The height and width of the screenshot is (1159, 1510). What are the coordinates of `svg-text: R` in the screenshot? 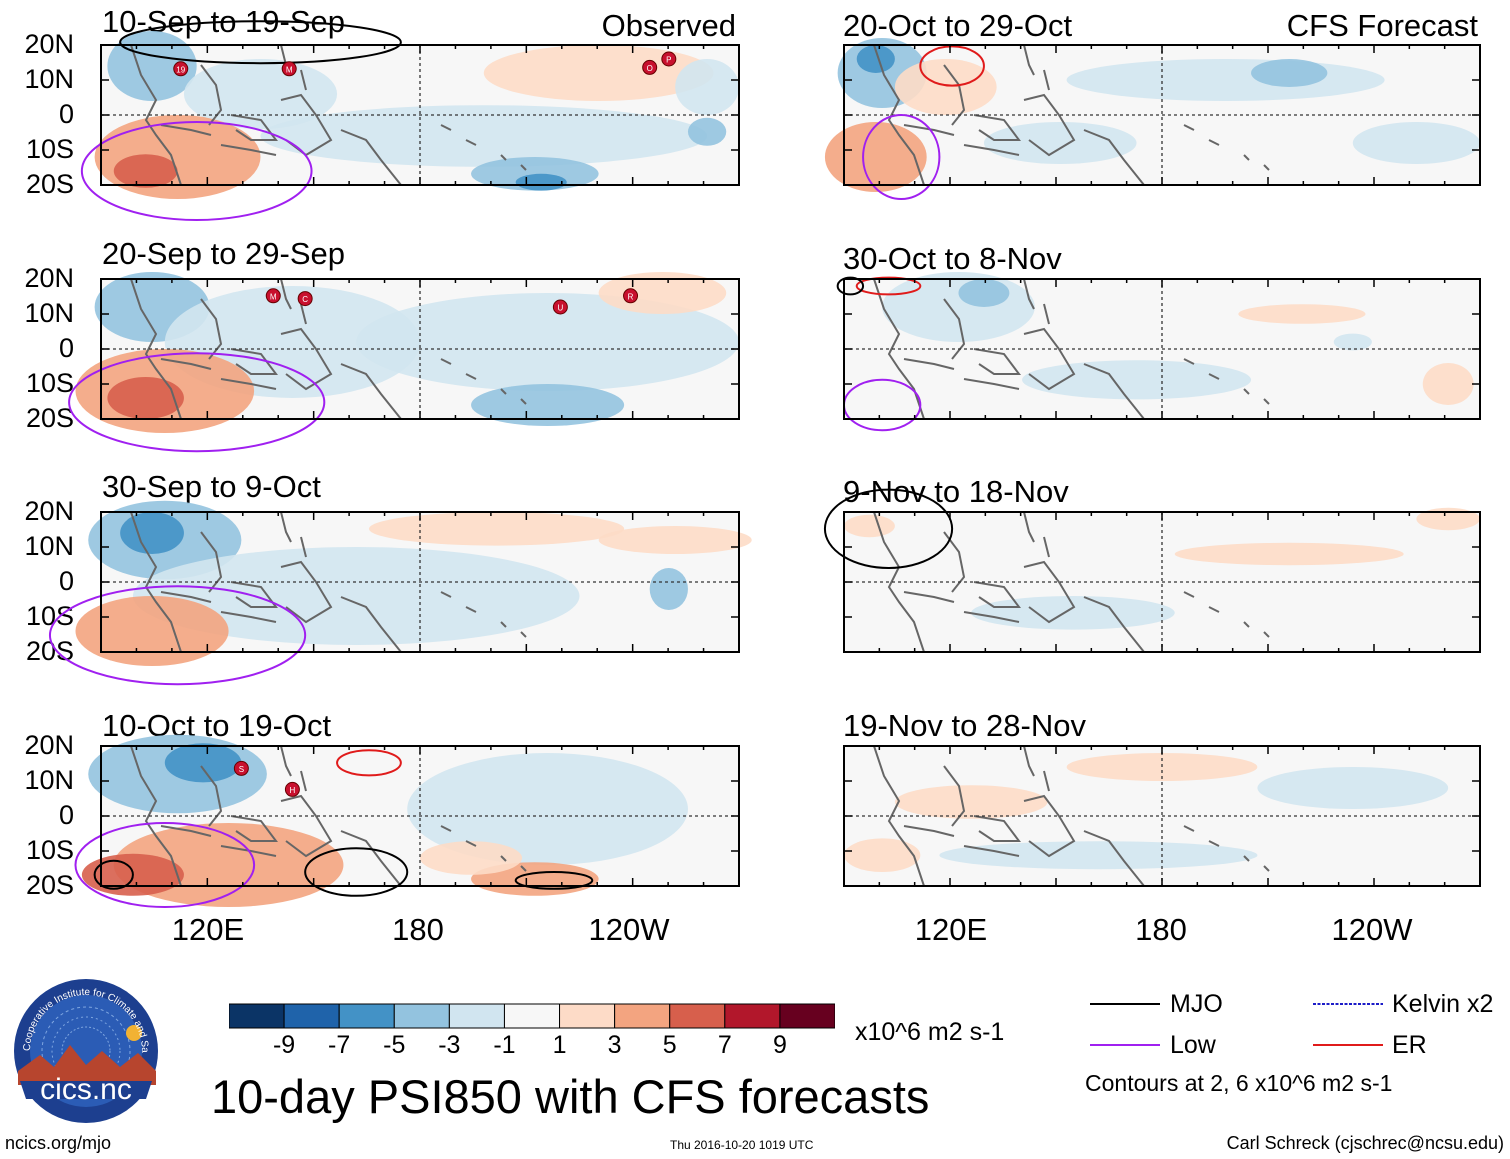 It's located at (631, 296).